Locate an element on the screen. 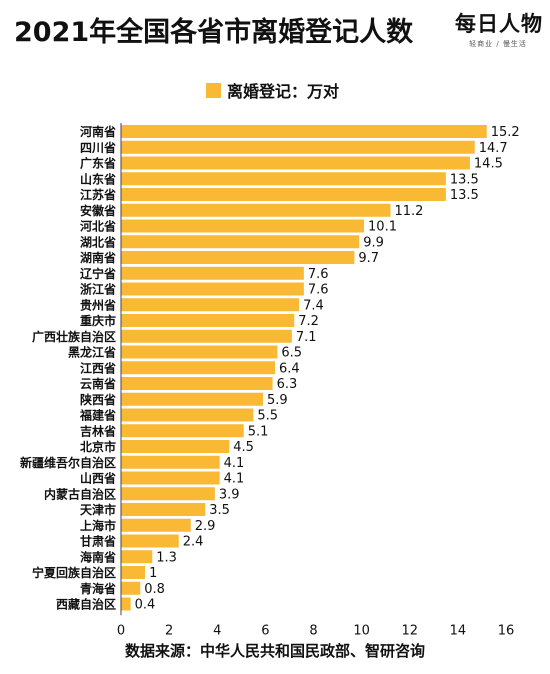 This screenshot has height=674, width=550. data-label: 1 is located at coordinates (153, 573).